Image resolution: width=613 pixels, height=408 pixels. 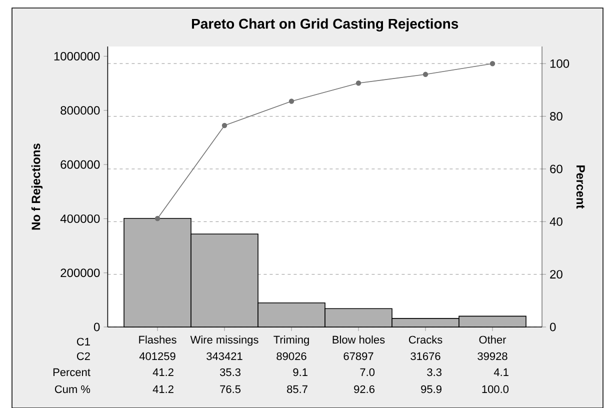 What do you see at coordinates (553, 327) in the screenshot?
I see `y2-tick-label: 0` at bounding box center [553, 327].